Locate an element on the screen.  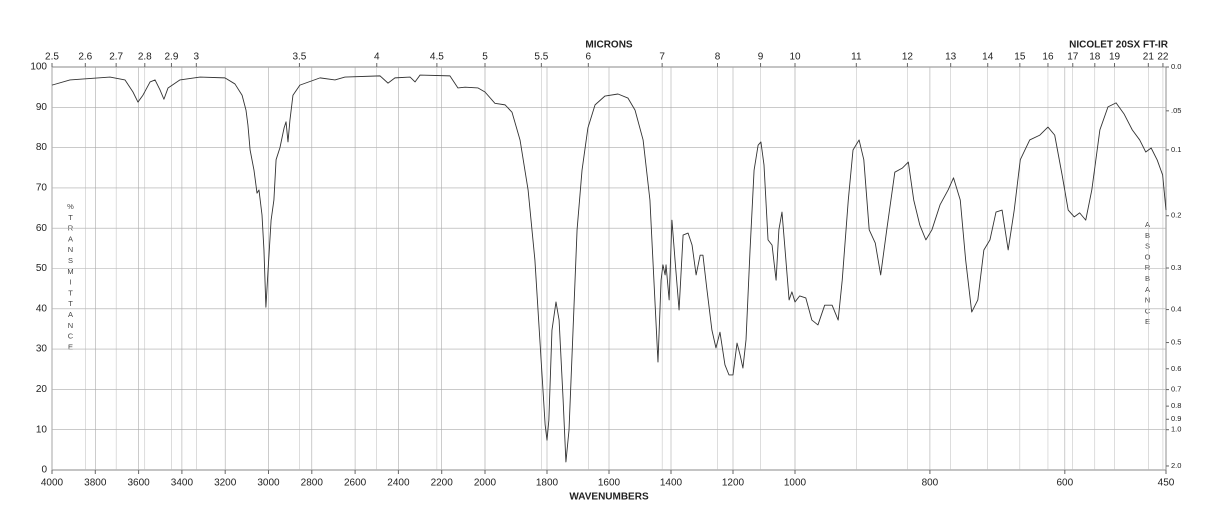
x2-tick-label: 4.5 is located at coordinates (437, 57).